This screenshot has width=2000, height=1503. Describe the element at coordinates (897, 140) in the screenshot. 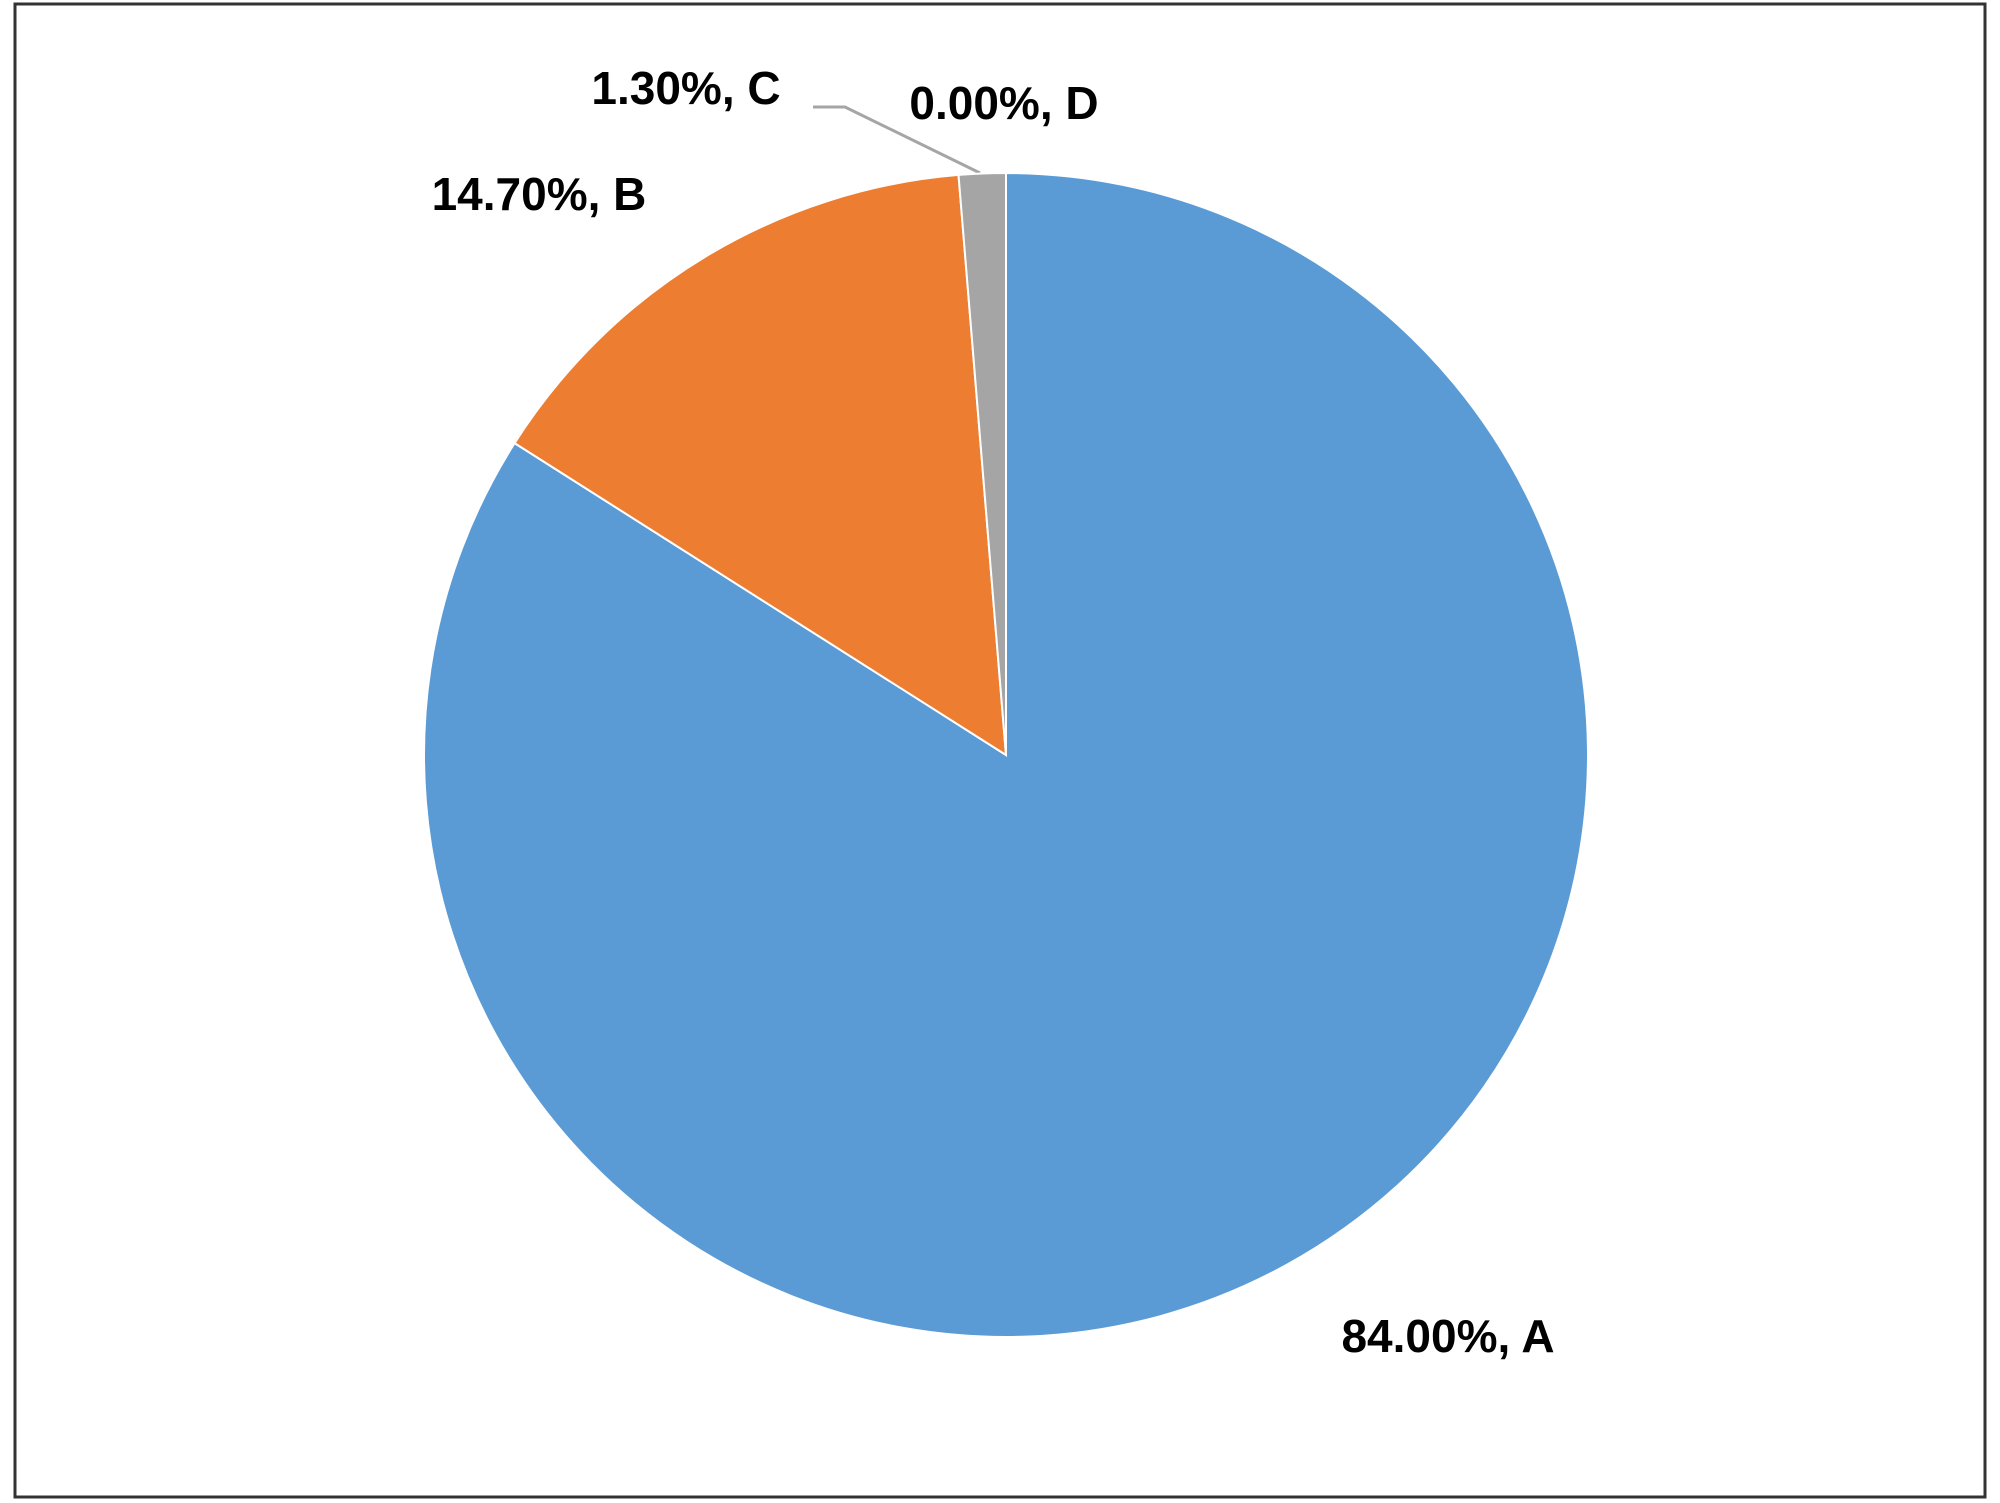

I see `leader-line` at that location.